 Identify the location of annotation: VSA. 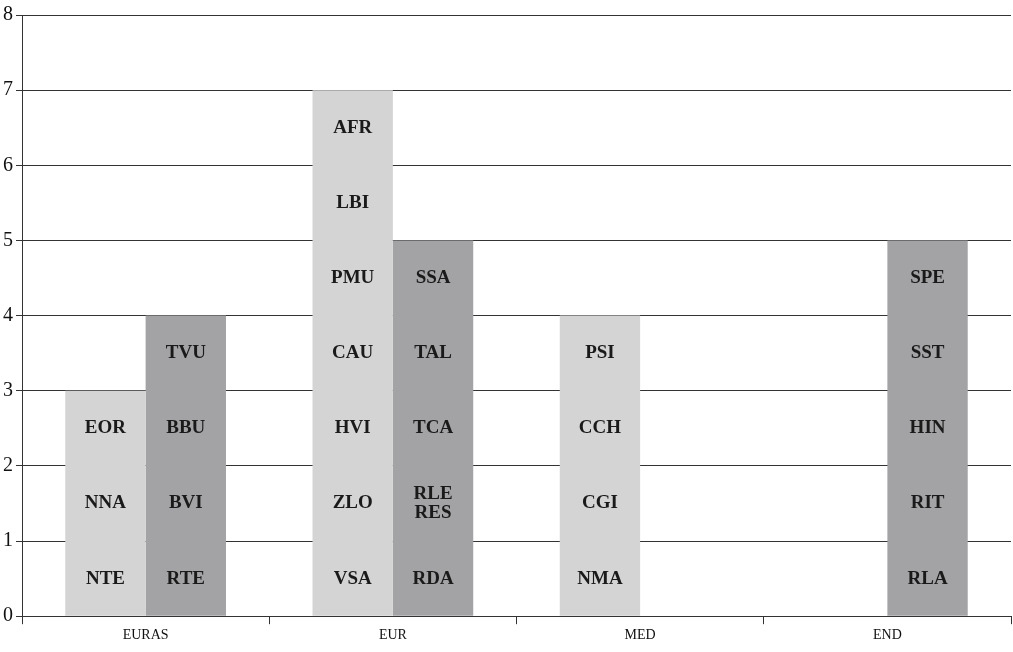
(352, 577).